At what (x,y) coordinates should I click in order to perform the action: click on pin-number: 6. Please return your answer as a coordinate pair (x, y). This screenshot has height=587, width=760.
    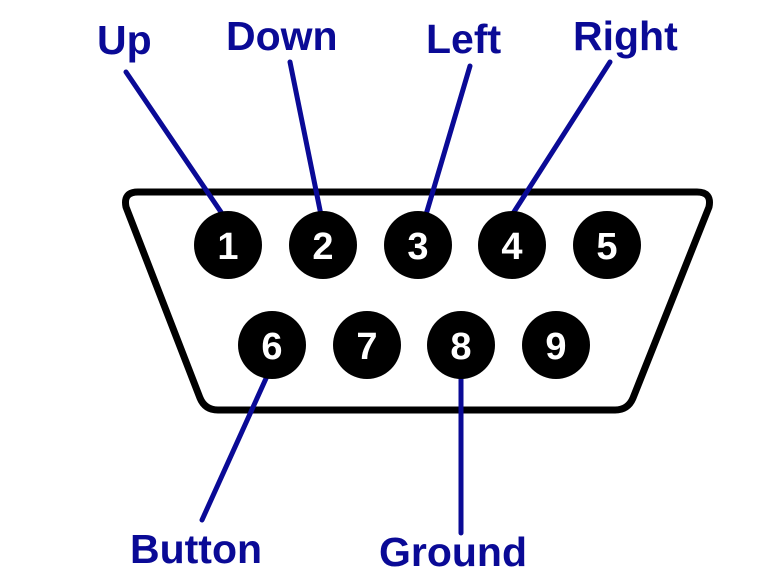
    Looking at the image, I should click on (271, 347).